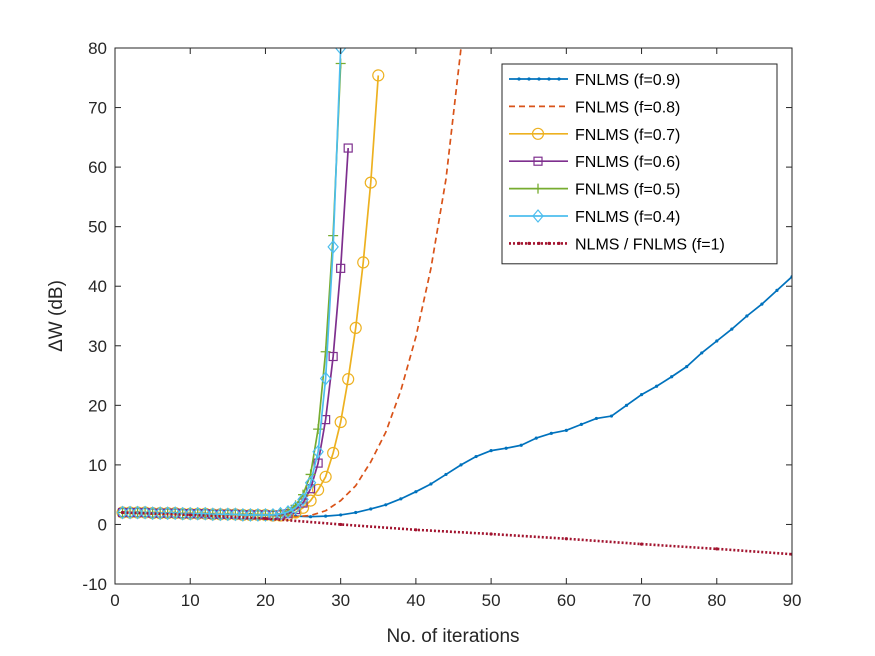  What do you see at coordinates (627, 217) in the screenshot?
I see `legend-label-5: FNLMS (f=0.4)` at bounding box center [627, 217].